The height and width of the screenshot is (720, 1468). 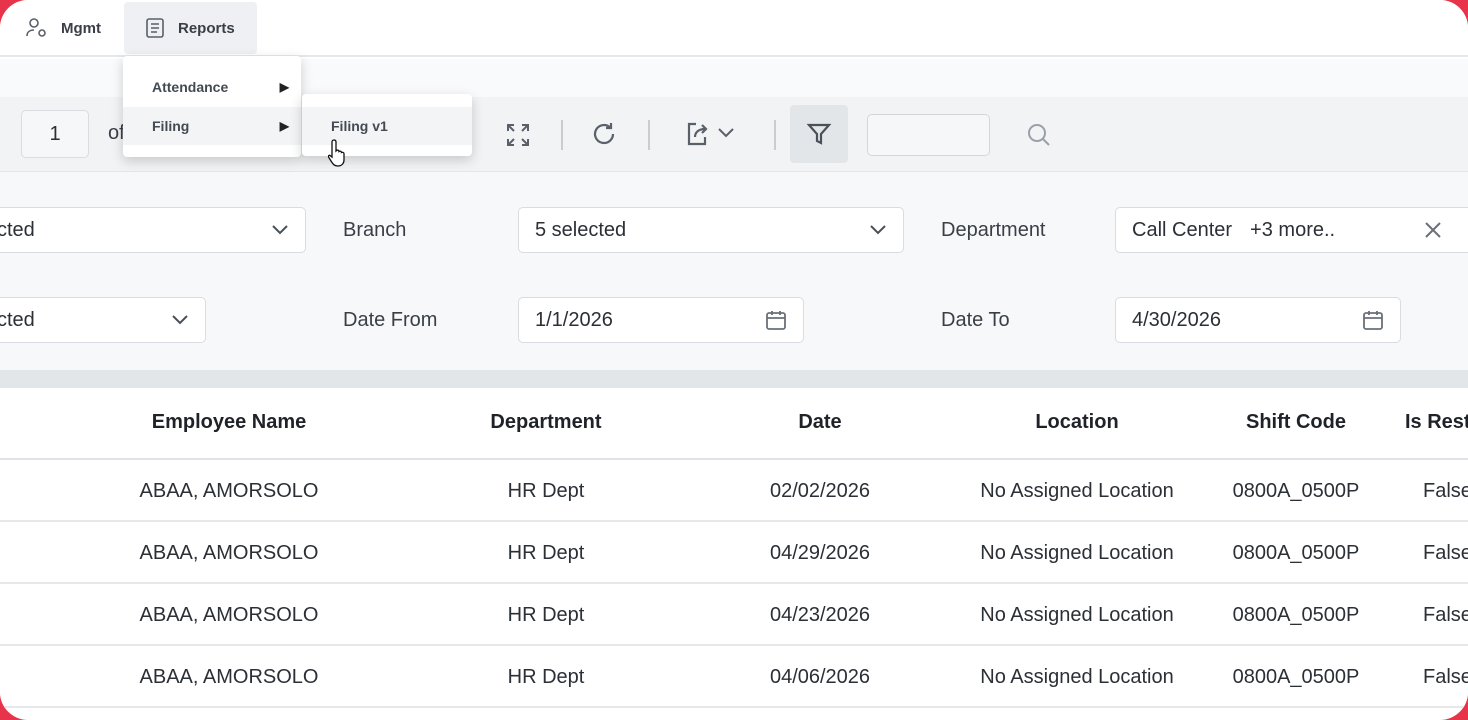 I want to click on column-header: Date, so click(x=820, y=422).